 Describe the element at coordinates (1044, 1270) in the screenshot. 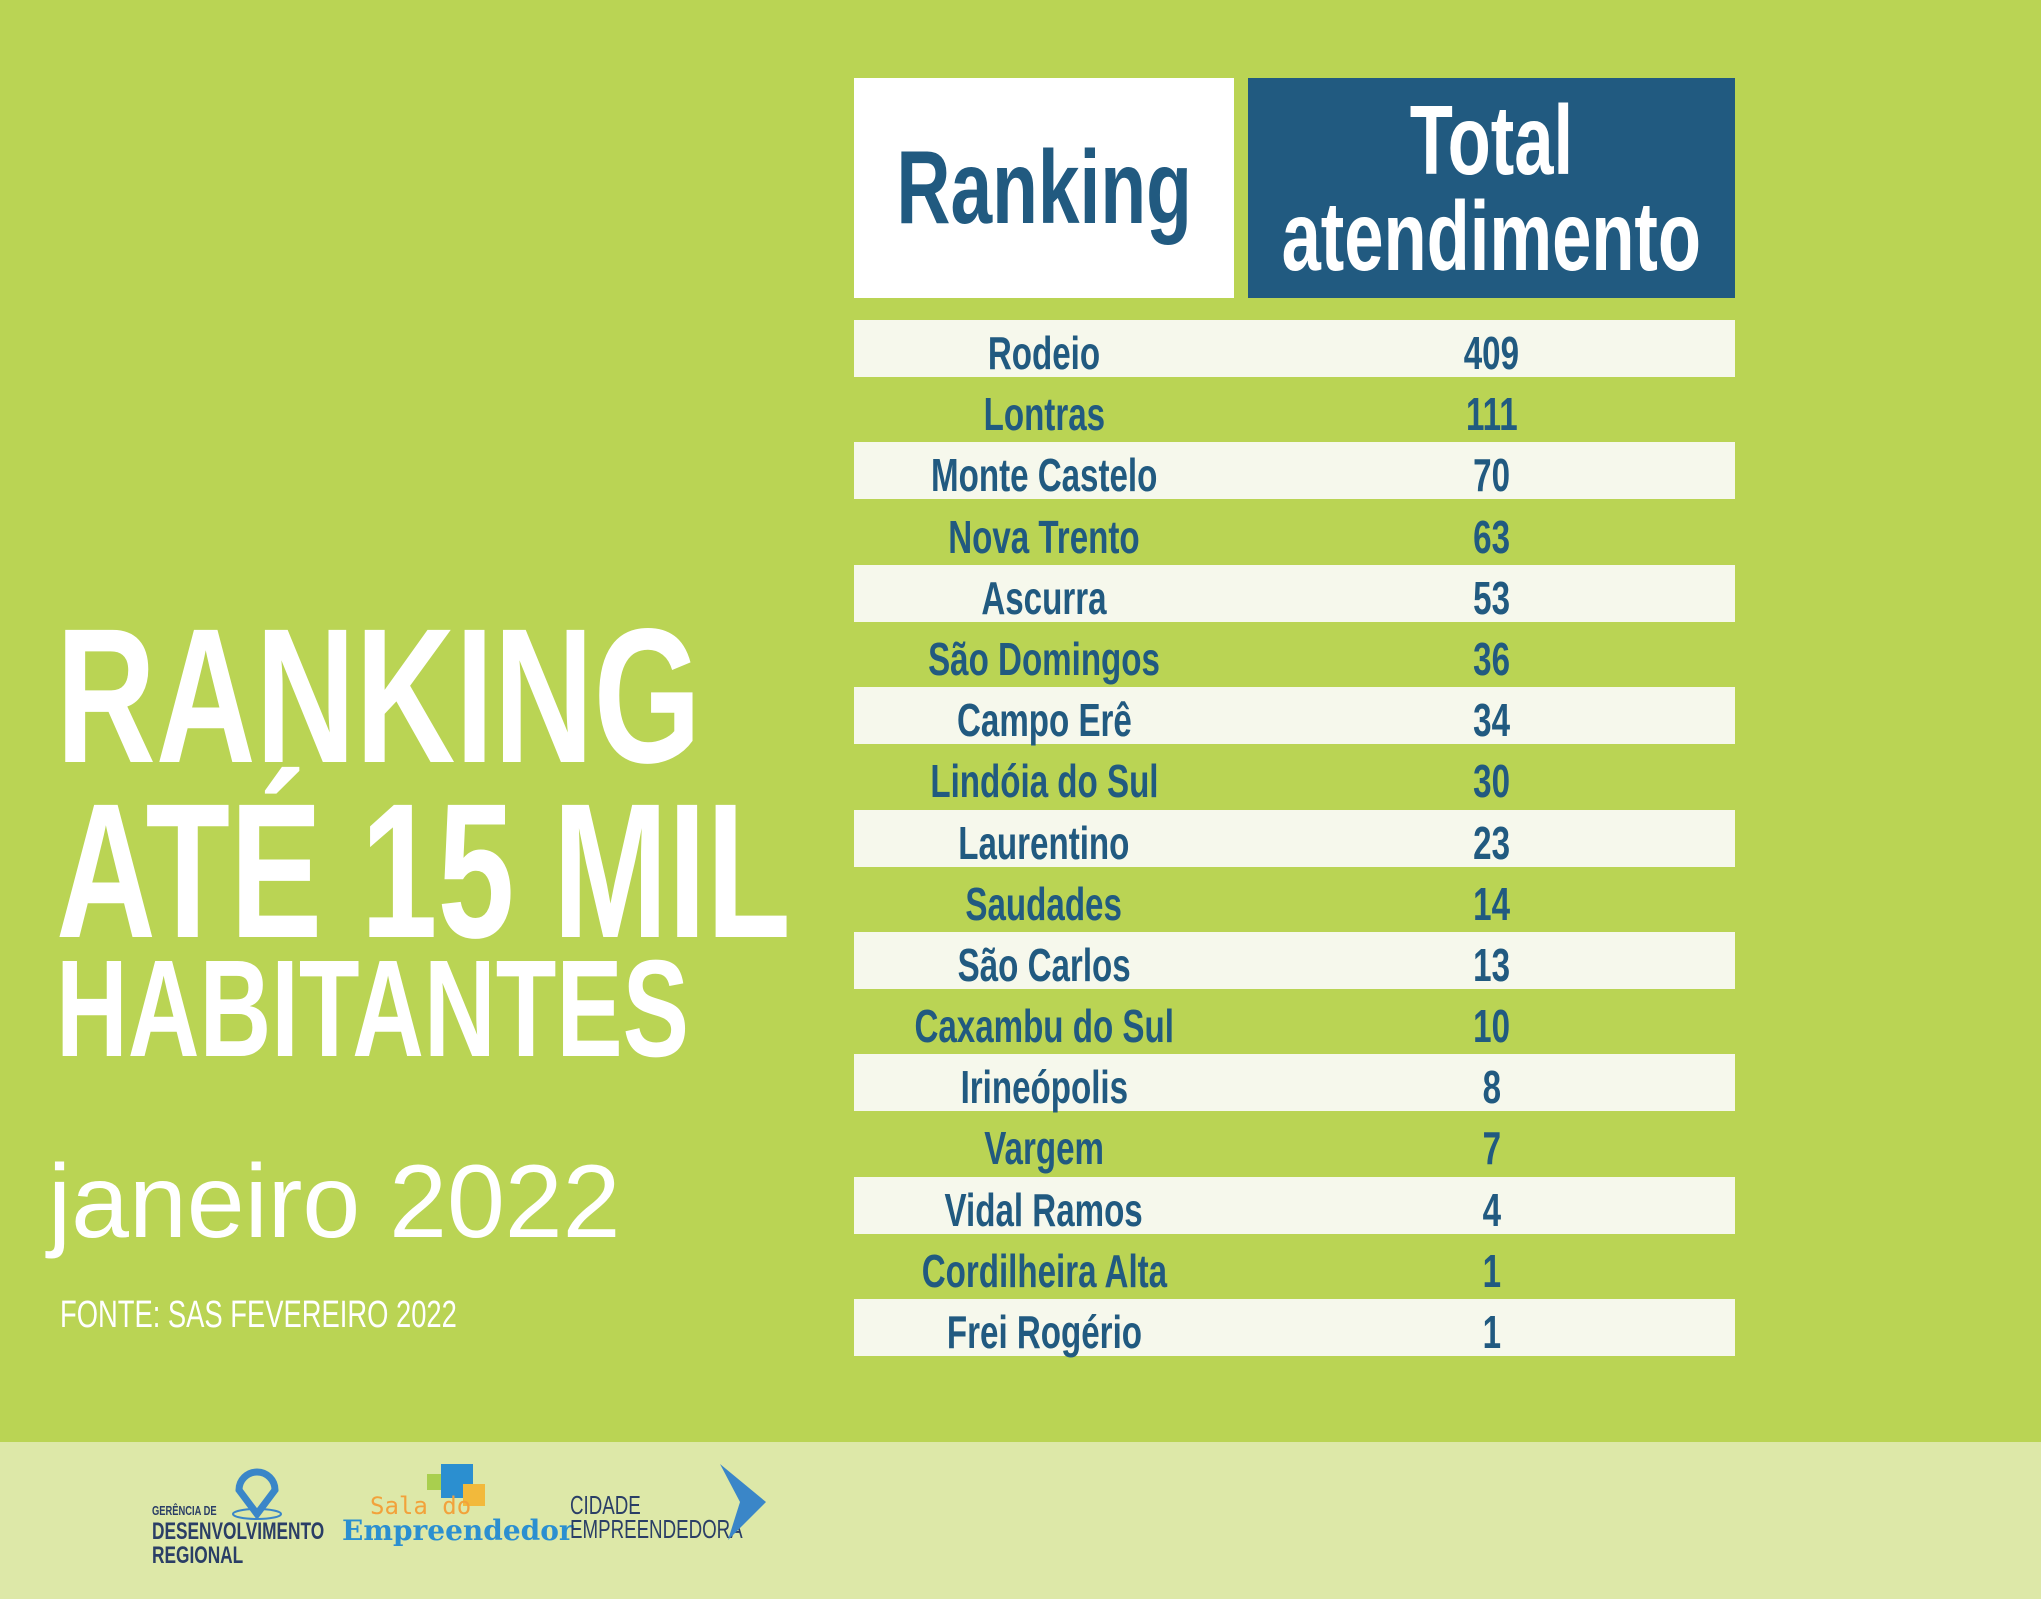

I see `municipality-name: Cordilheira Alta` at that location.